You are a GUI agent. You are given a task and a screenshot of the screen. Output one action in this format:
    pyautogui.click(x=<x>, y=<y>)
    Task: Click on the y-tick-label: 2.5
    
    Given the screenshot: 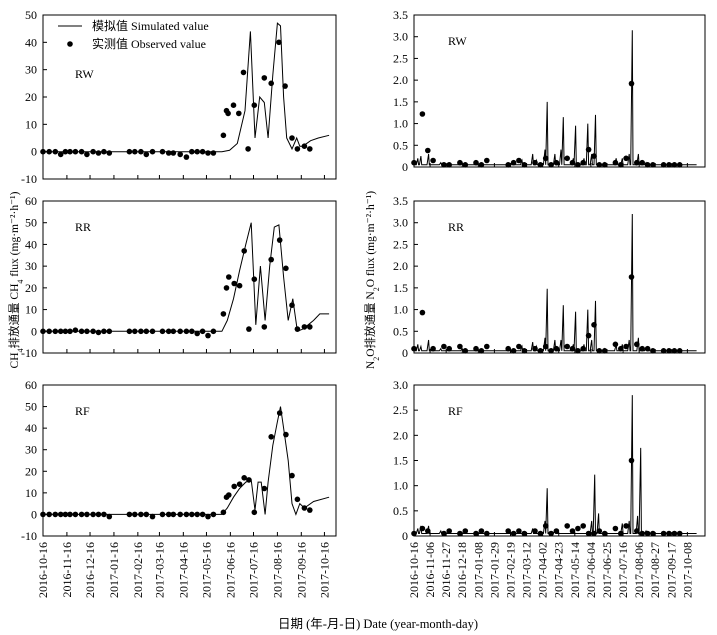 What is the action you would take?
    pyautogui.click(x=400, y=58)
    